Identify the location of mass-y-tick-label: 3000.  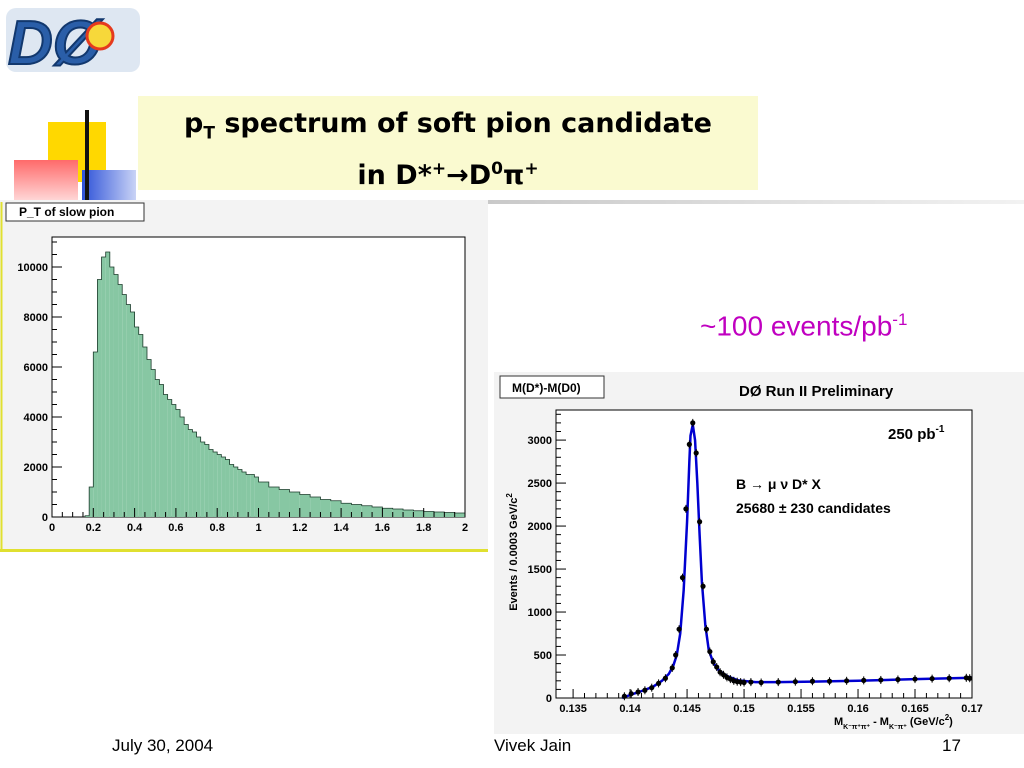
(540, 441).